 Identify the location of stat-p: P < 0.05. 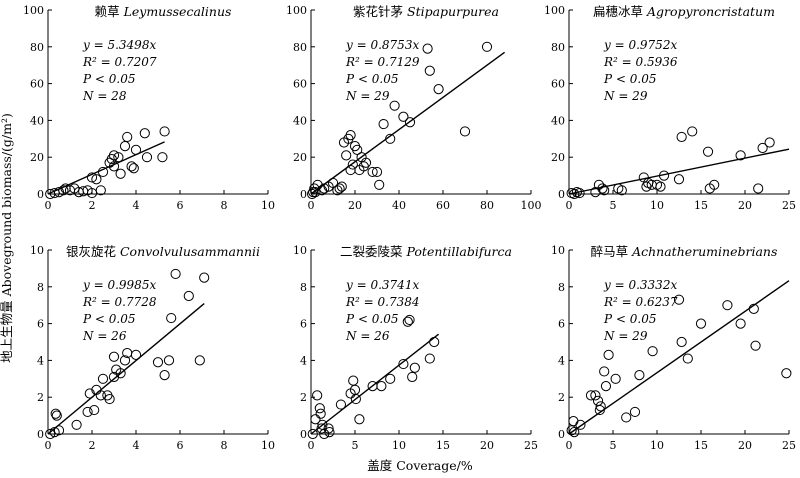
(629, 319).